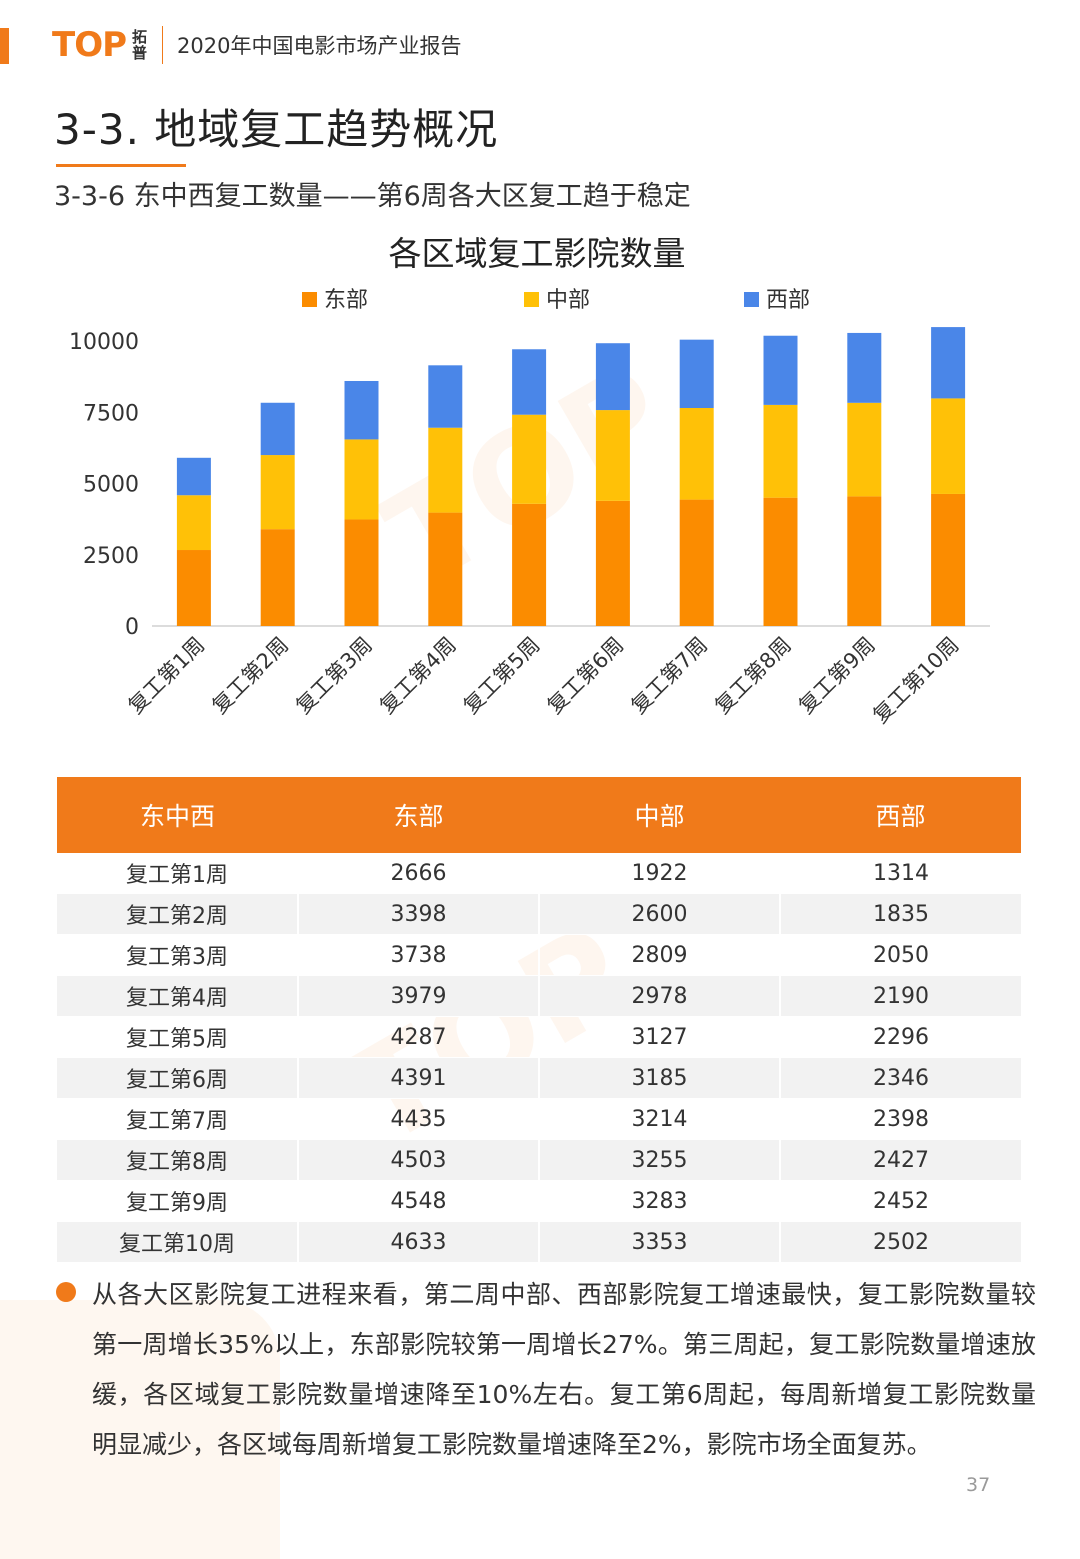 The width and height of the screenshot is (1080, 1559). Describe the element at coordinates (568, 300) in the screenshot. I see `legend-label: 中部` at that location.